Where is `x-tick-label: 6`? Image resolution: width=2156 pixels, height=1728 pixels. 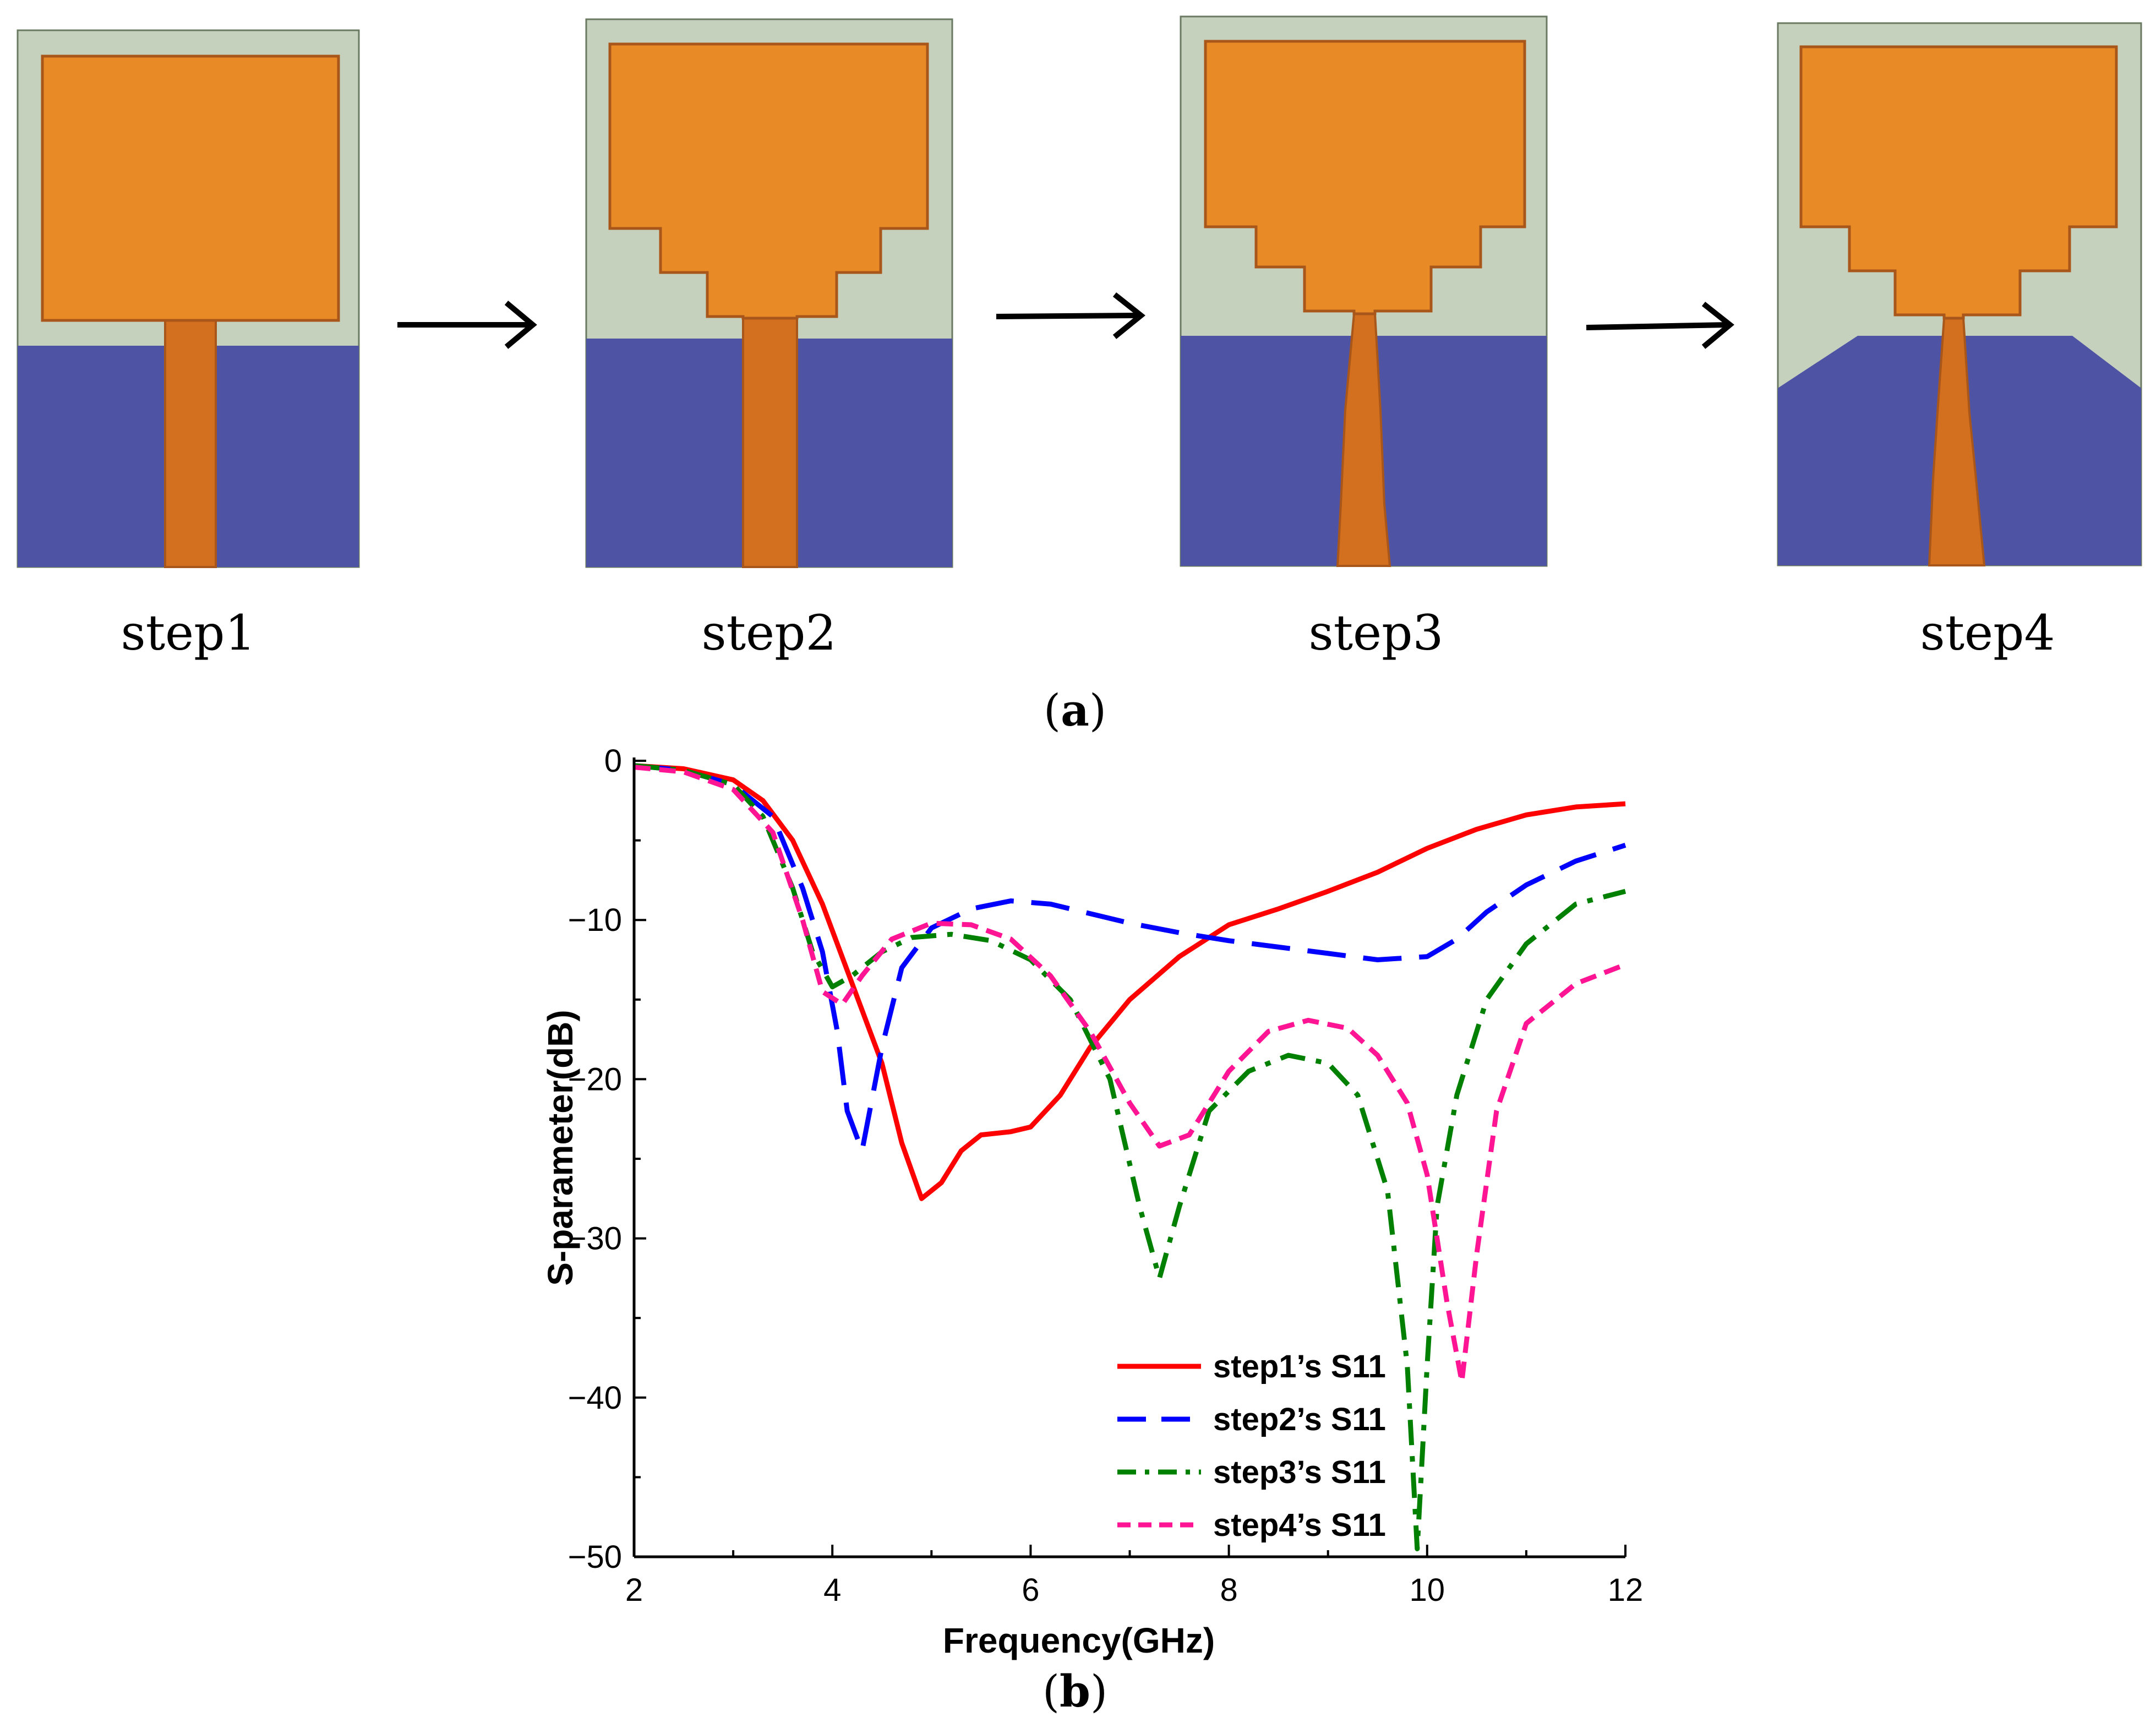
x-tick-label: 6 is located at coordinates (1030, 1590).